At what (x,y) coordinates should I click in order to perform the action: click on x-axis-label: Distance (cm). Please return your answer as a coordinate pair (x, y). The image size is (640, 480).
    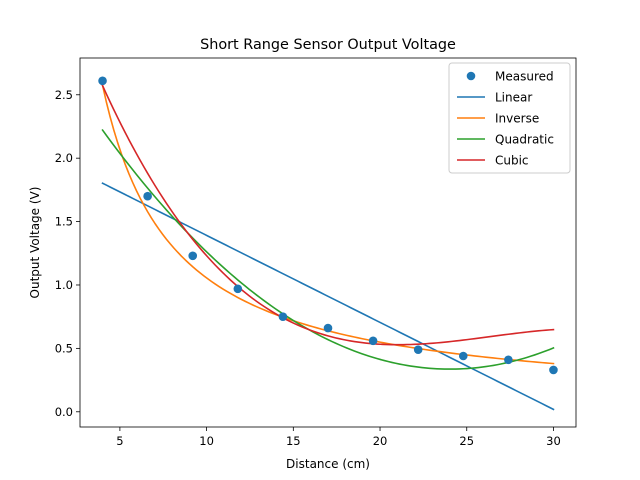
    Looking at the image, I should click on (328, 464).